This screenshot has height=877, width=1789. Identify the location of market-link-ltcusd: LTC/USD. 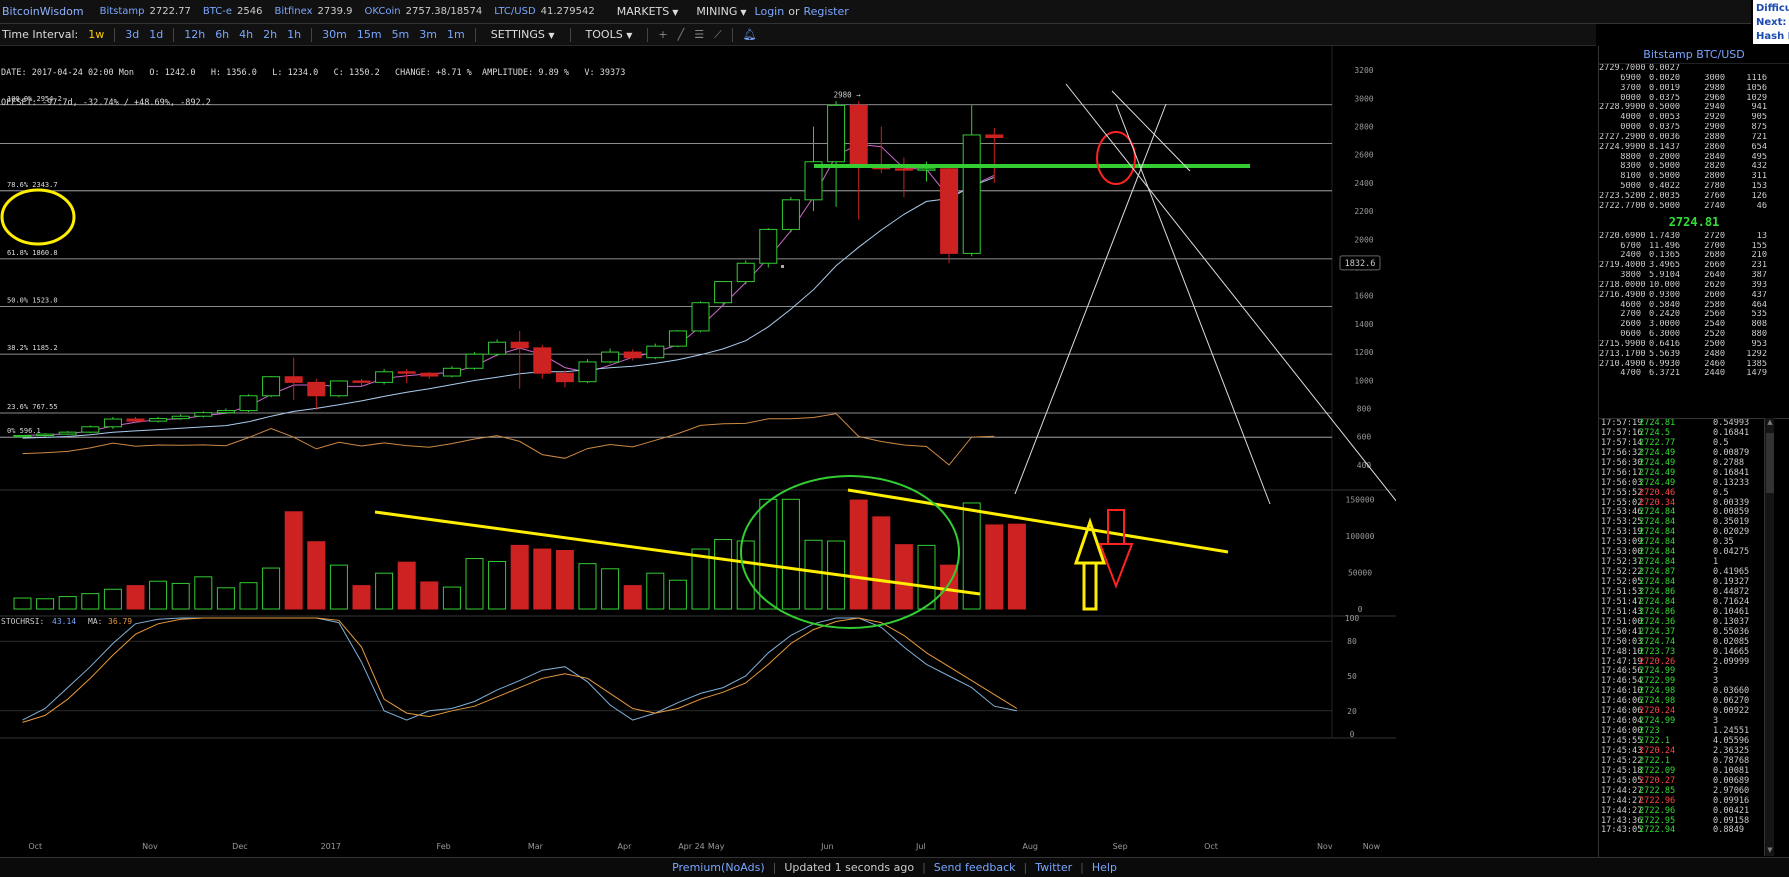
(515, 11).